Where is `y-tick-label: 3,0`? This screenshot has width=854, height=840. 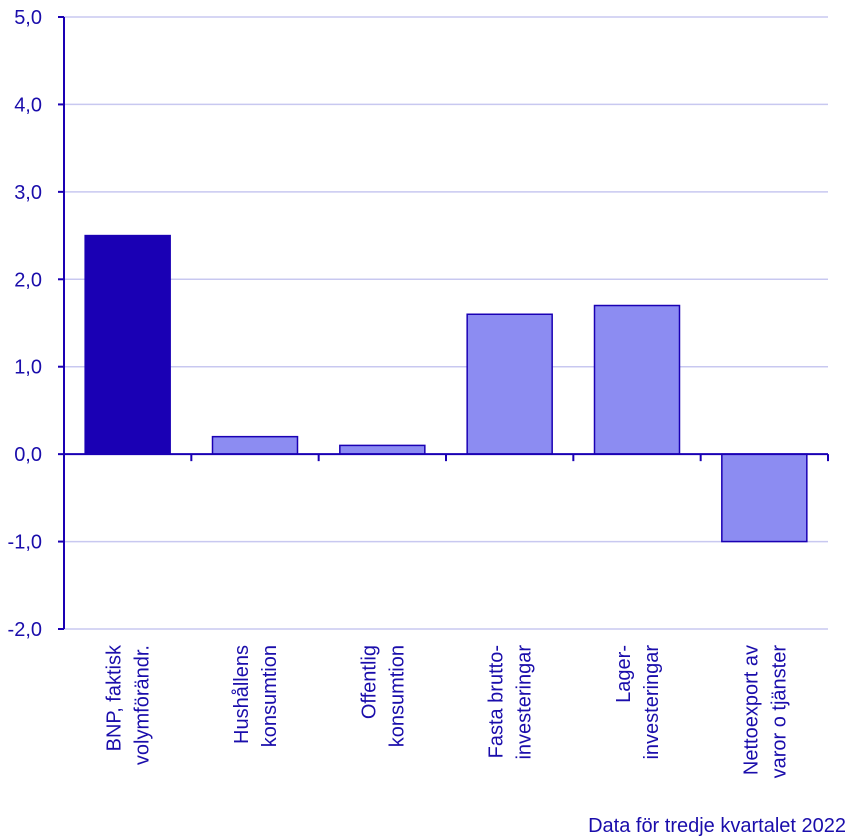
y-tick-label: 3,0 is located at coordinates (28, 193).